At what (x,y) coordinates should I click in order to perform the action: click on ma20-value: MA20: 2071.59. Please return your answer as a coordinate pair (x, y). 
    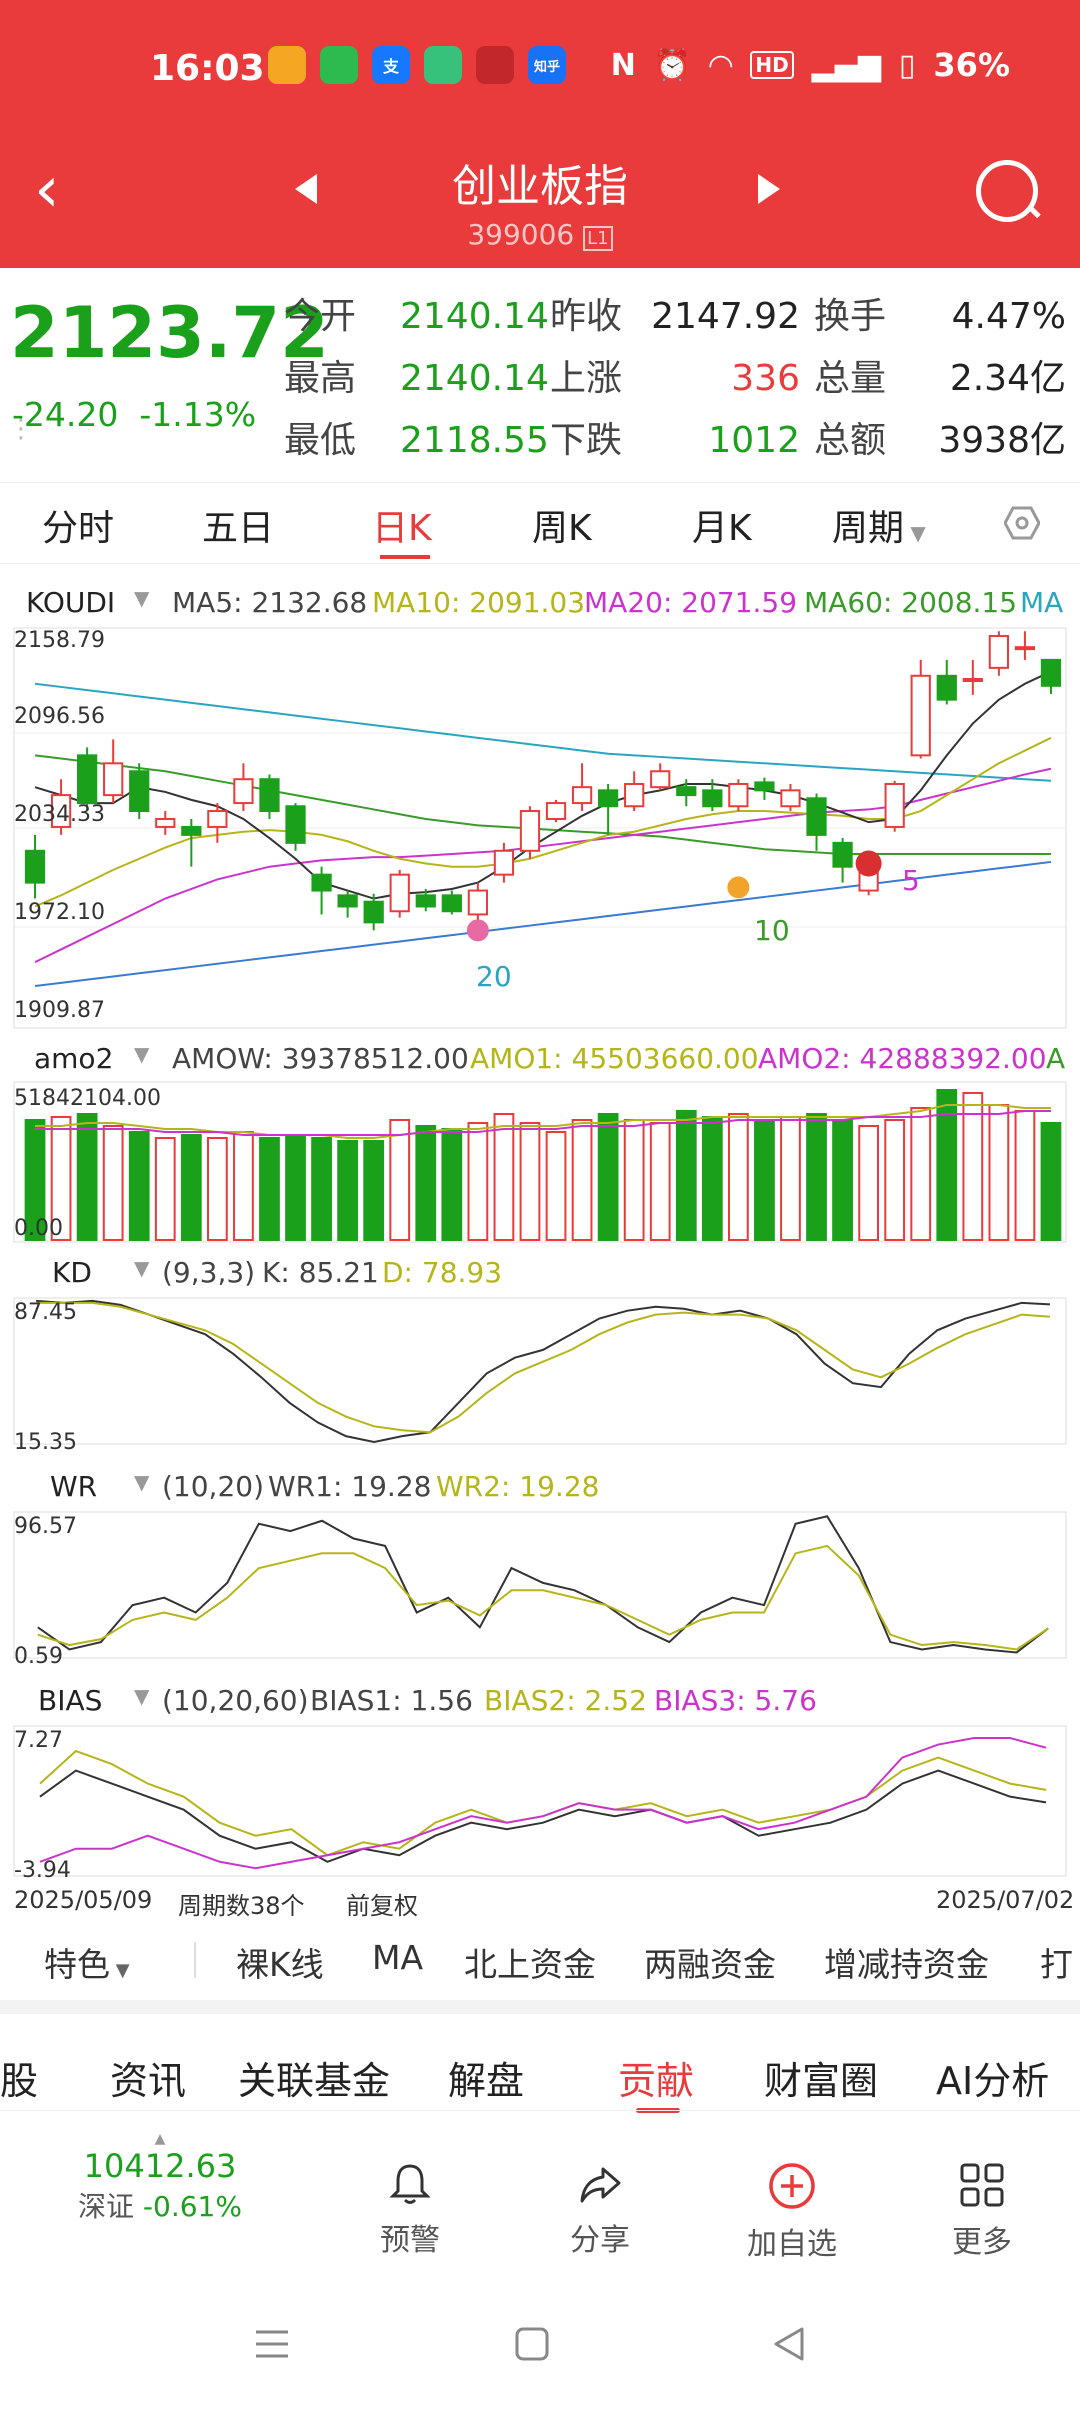
    Looking at the image, I should click on (691, 602).